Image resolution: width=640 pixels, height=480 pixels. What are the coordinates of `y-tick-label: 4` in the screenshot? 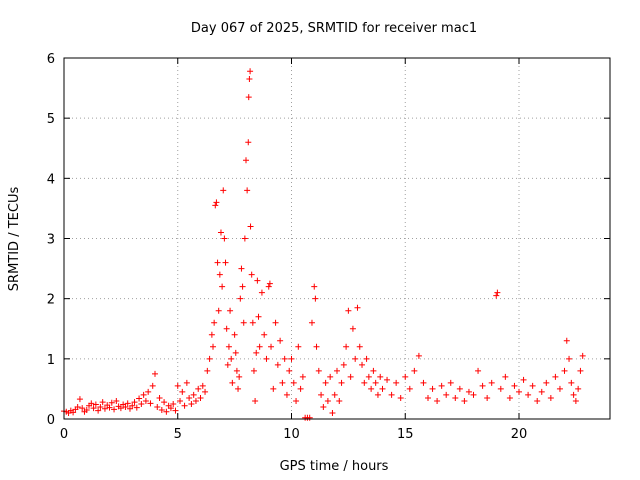 It's located at (51, 179).